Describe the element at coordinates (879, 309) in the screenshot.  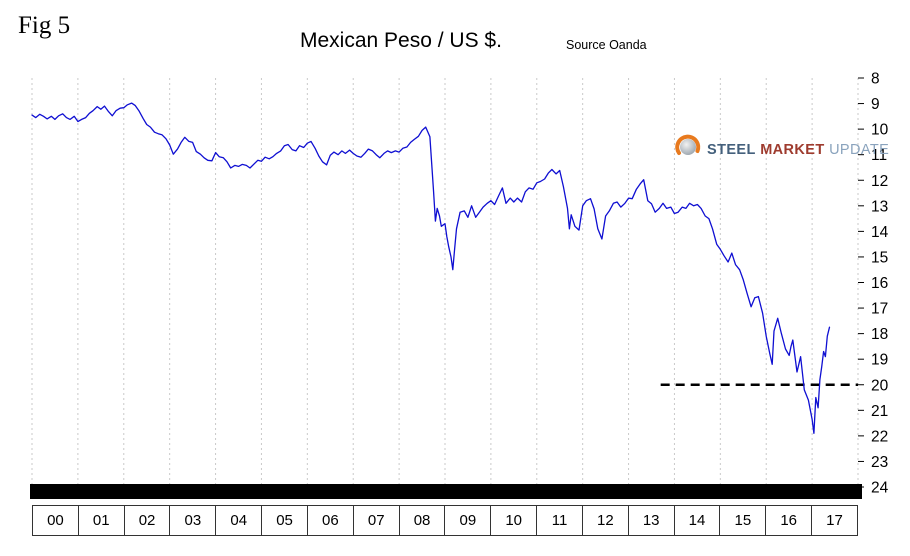
I see `y-axis-label: 17` at that location.